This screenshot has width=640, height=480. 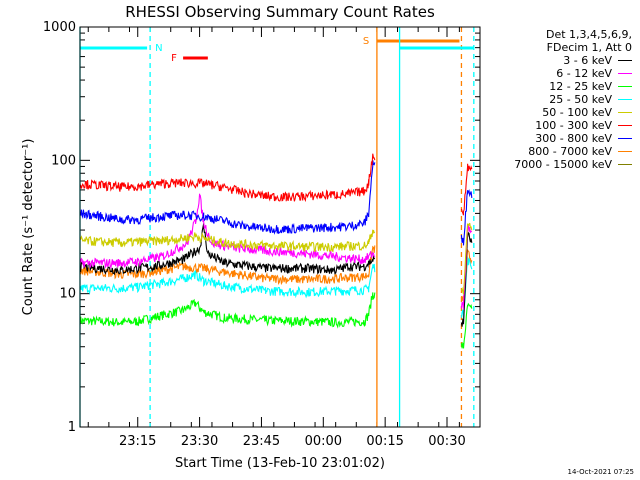 What do you see at coordinates (588, 34) in the screenshot?
I see `legend-header-line: Det 1,3,4,5,6,9,` at bounding box center [588, 34].